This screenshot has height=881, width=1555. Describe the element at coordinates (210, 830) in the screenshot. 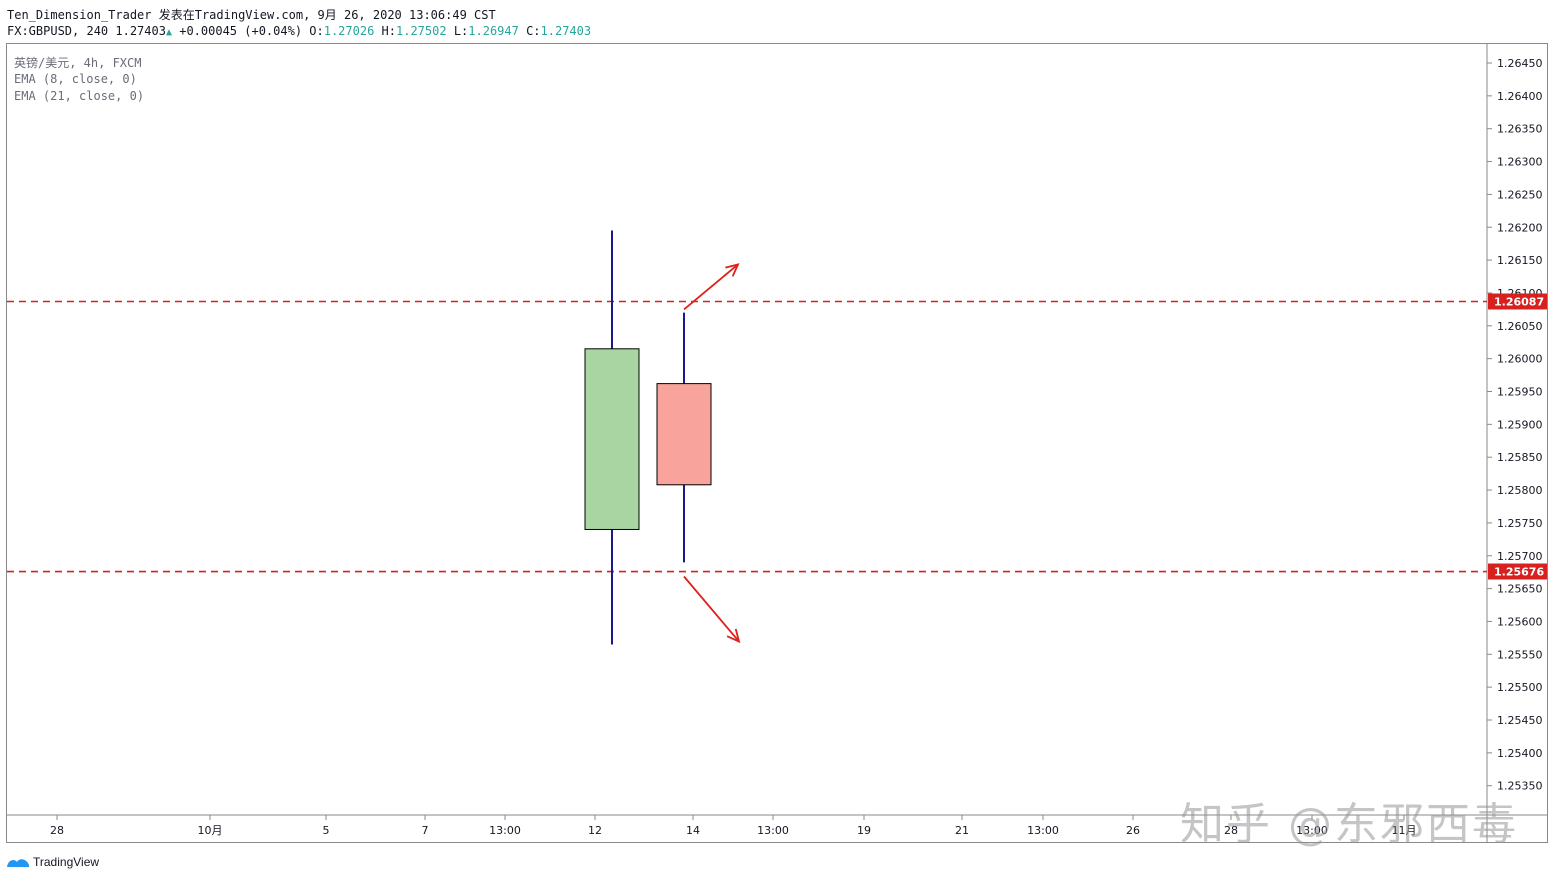

I see `time-tick-label: 10月` at that location.